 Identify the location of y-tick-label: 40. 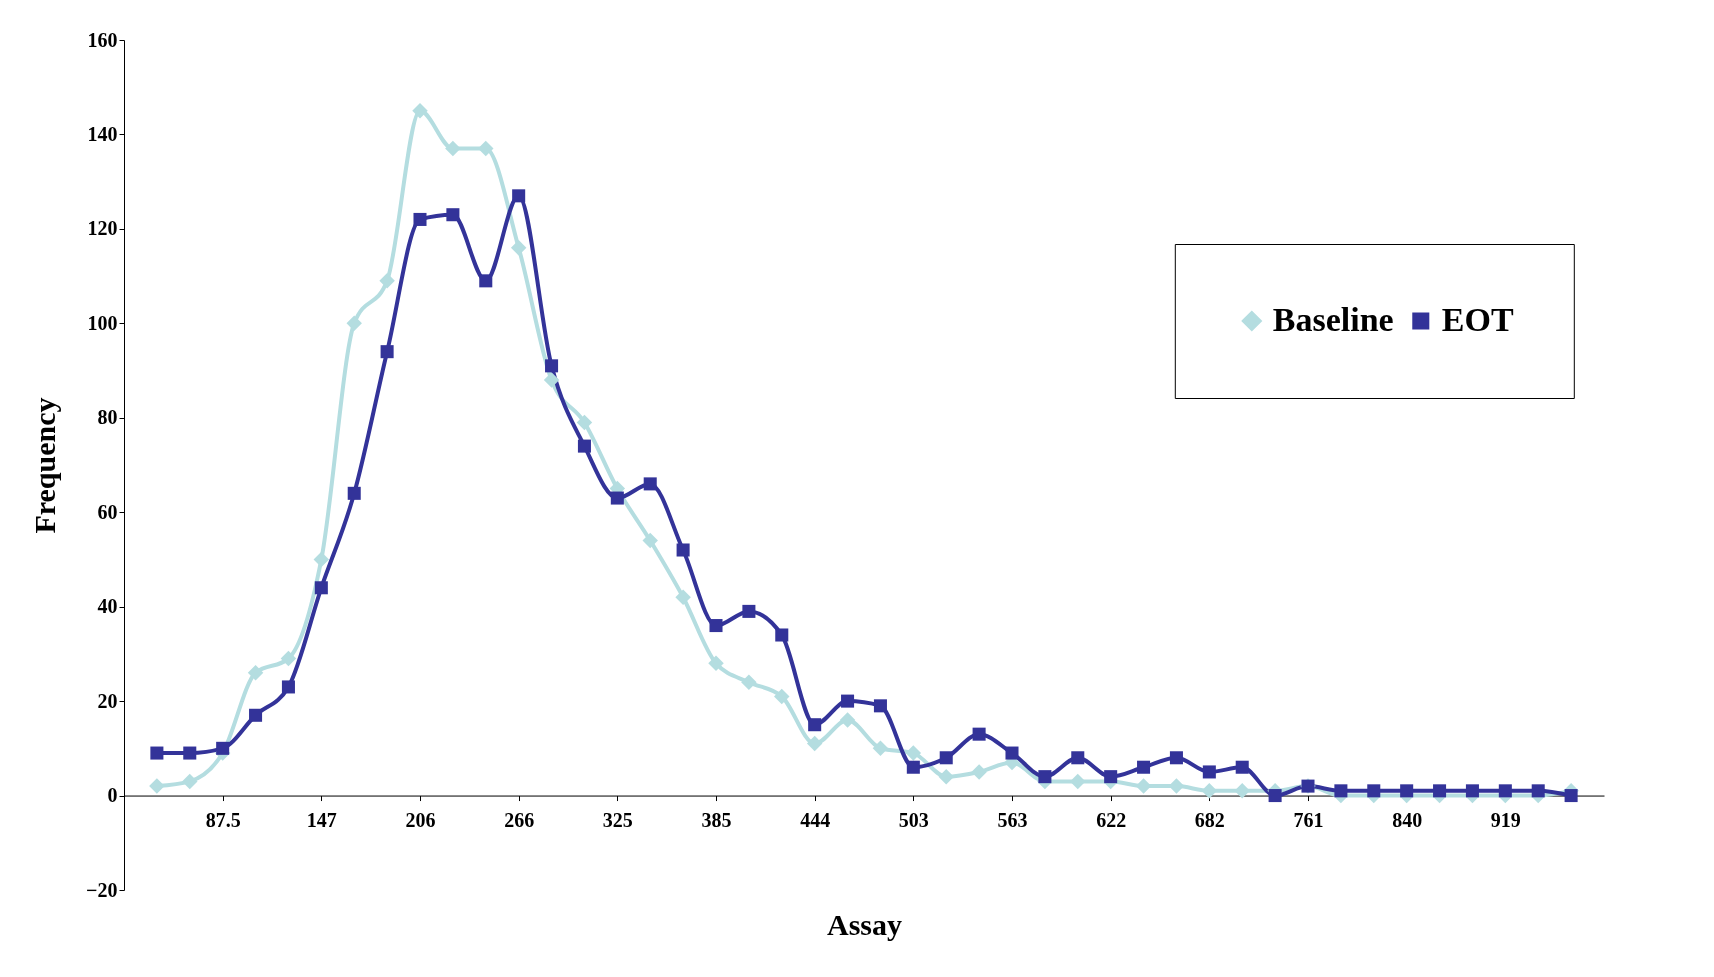
(107, 606).